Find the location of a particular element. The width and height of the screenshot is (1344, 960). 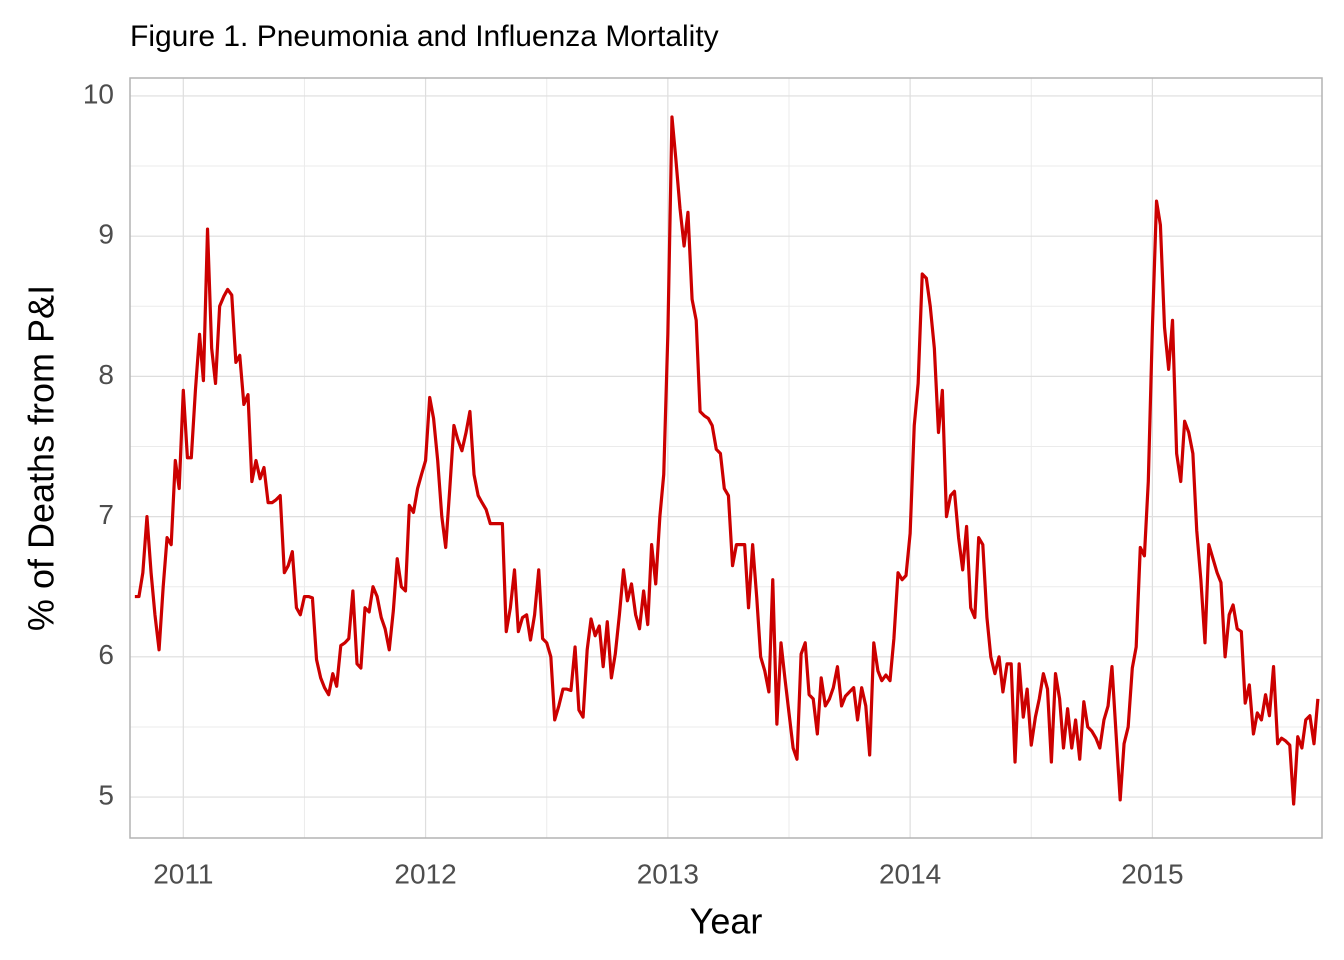

y-tick-label: 6 is located at coordinates (106, 654).